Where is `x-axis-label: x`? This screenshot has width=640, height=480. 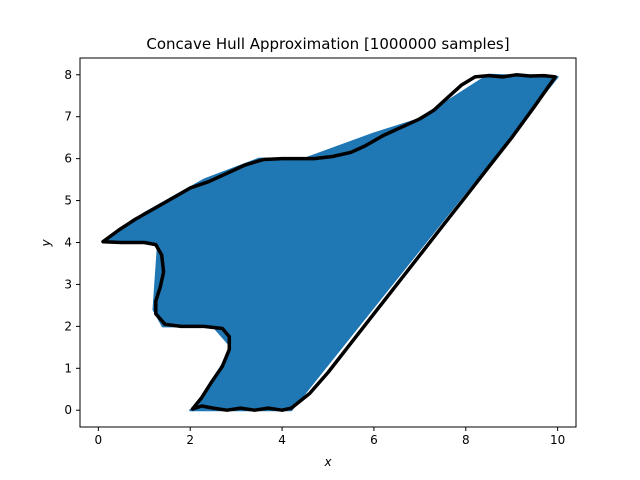
x-axis-label: x is located at coordinates (327, 462).